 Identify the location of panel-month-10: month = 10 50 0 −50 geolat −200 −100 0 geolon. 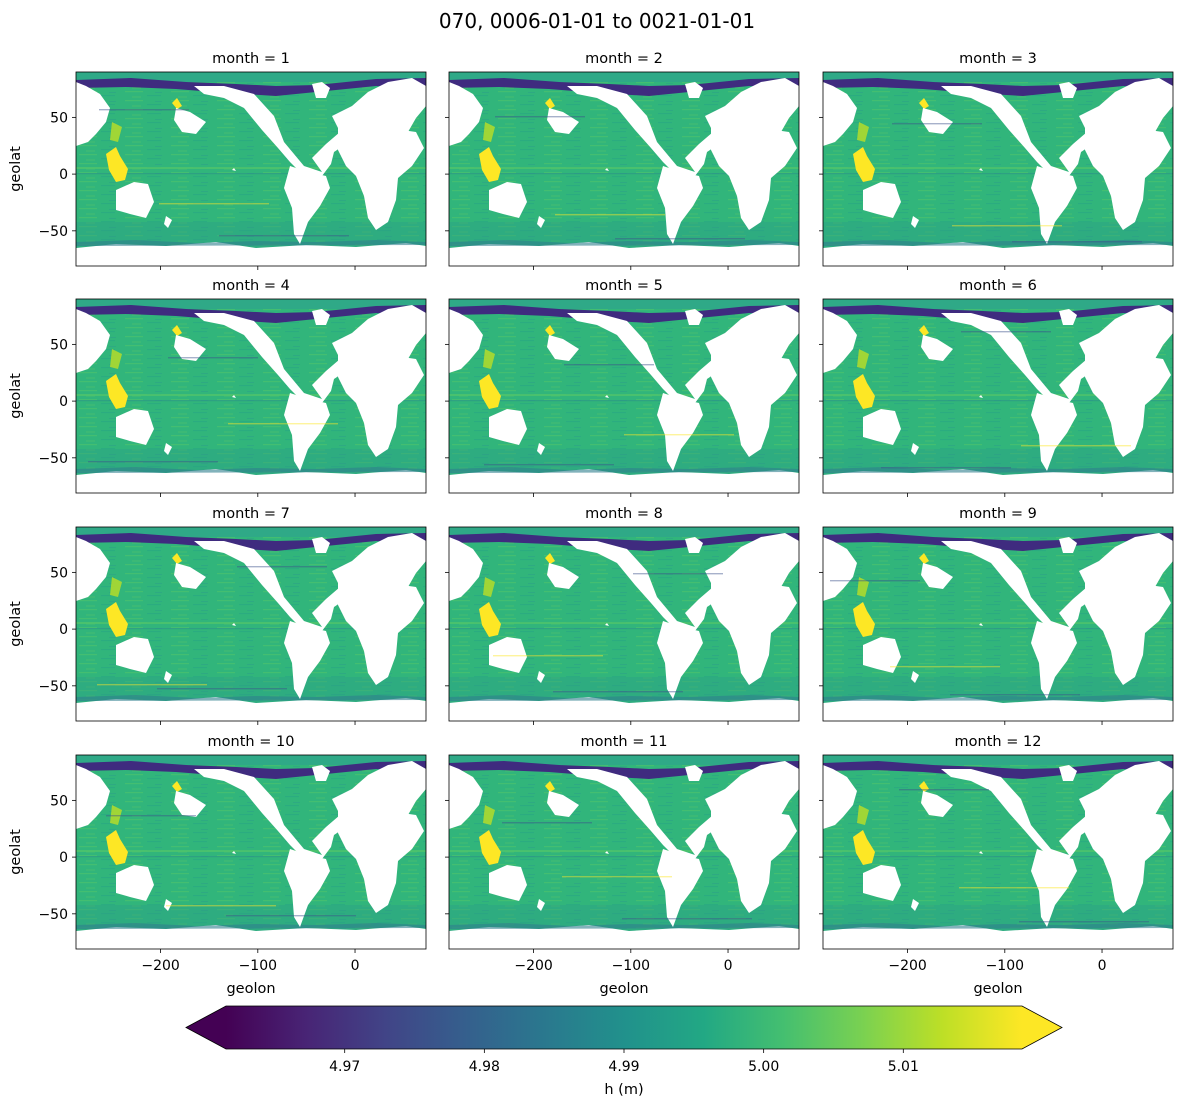
(217, 865).